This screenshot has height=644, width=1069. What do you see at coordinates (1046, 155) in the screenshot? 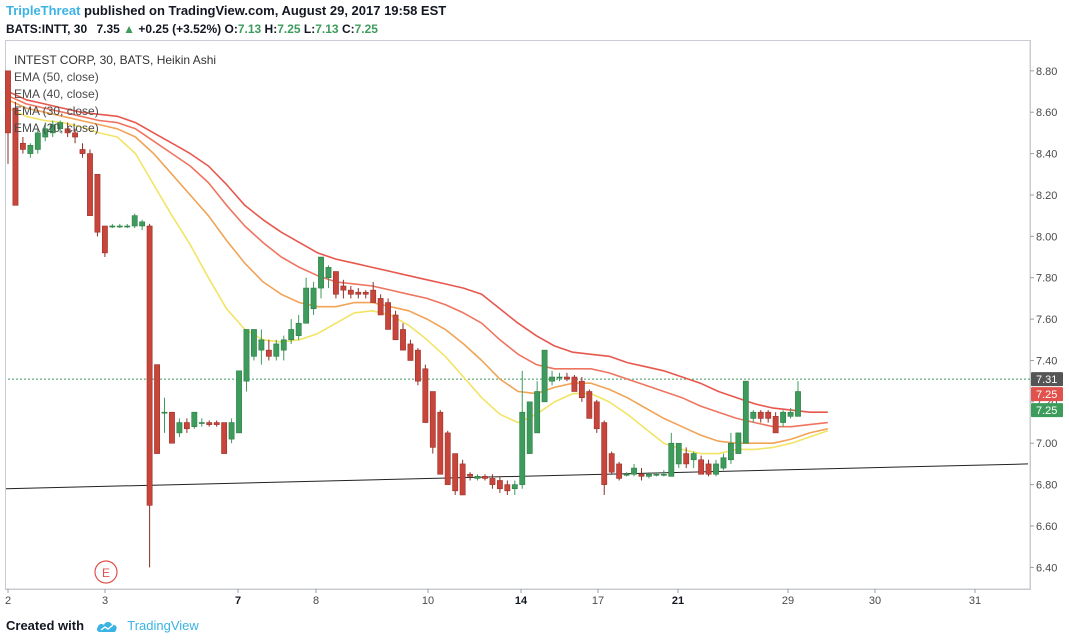
I see `y-tick-label: 8.40` at bounding box center [1046, 155].